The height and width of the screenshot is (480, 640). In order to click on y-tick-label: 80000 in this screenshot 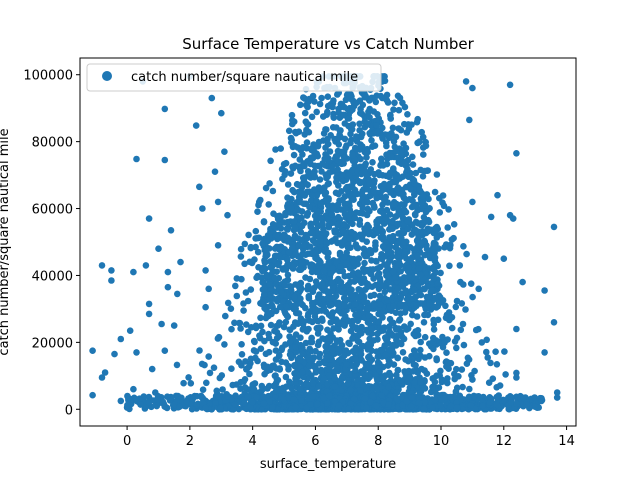, I will do `click(52, 143)`.